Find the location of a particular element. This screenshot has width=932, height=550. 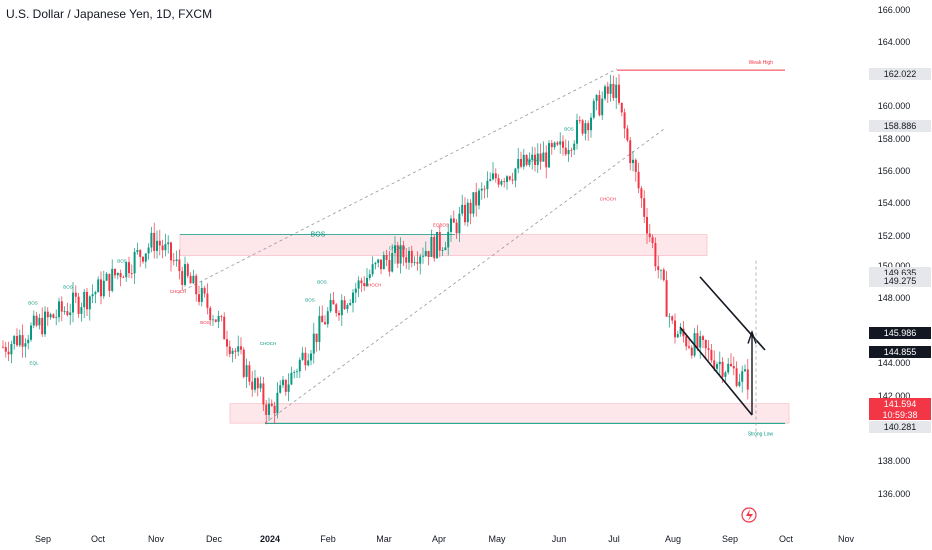

price-label-value: 141.594 is located at coordinates (900, 404).